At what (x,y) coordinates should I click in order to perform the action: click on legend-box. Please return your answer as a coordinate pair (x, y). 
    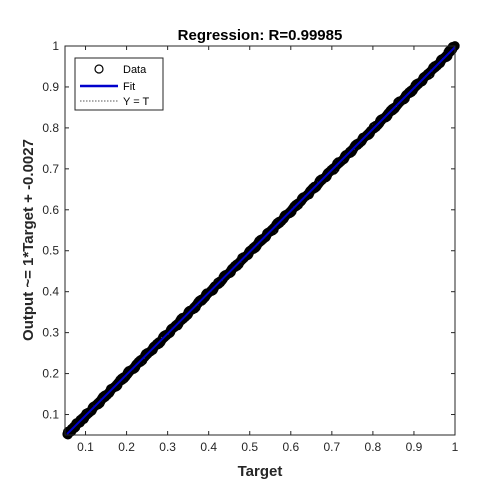
    Looking at the image, I should click on (119, 84).